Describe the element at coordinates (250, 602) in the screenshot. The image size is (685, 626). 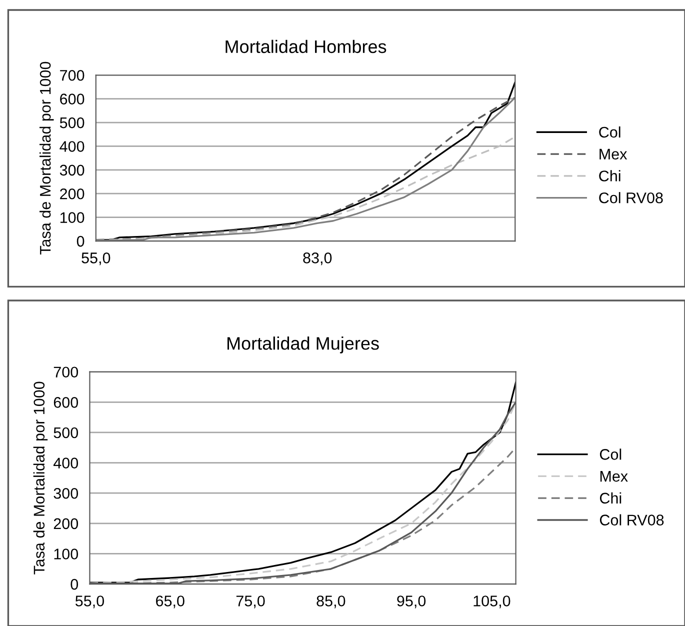
I see `x-tick-label: 75,0` at that location.